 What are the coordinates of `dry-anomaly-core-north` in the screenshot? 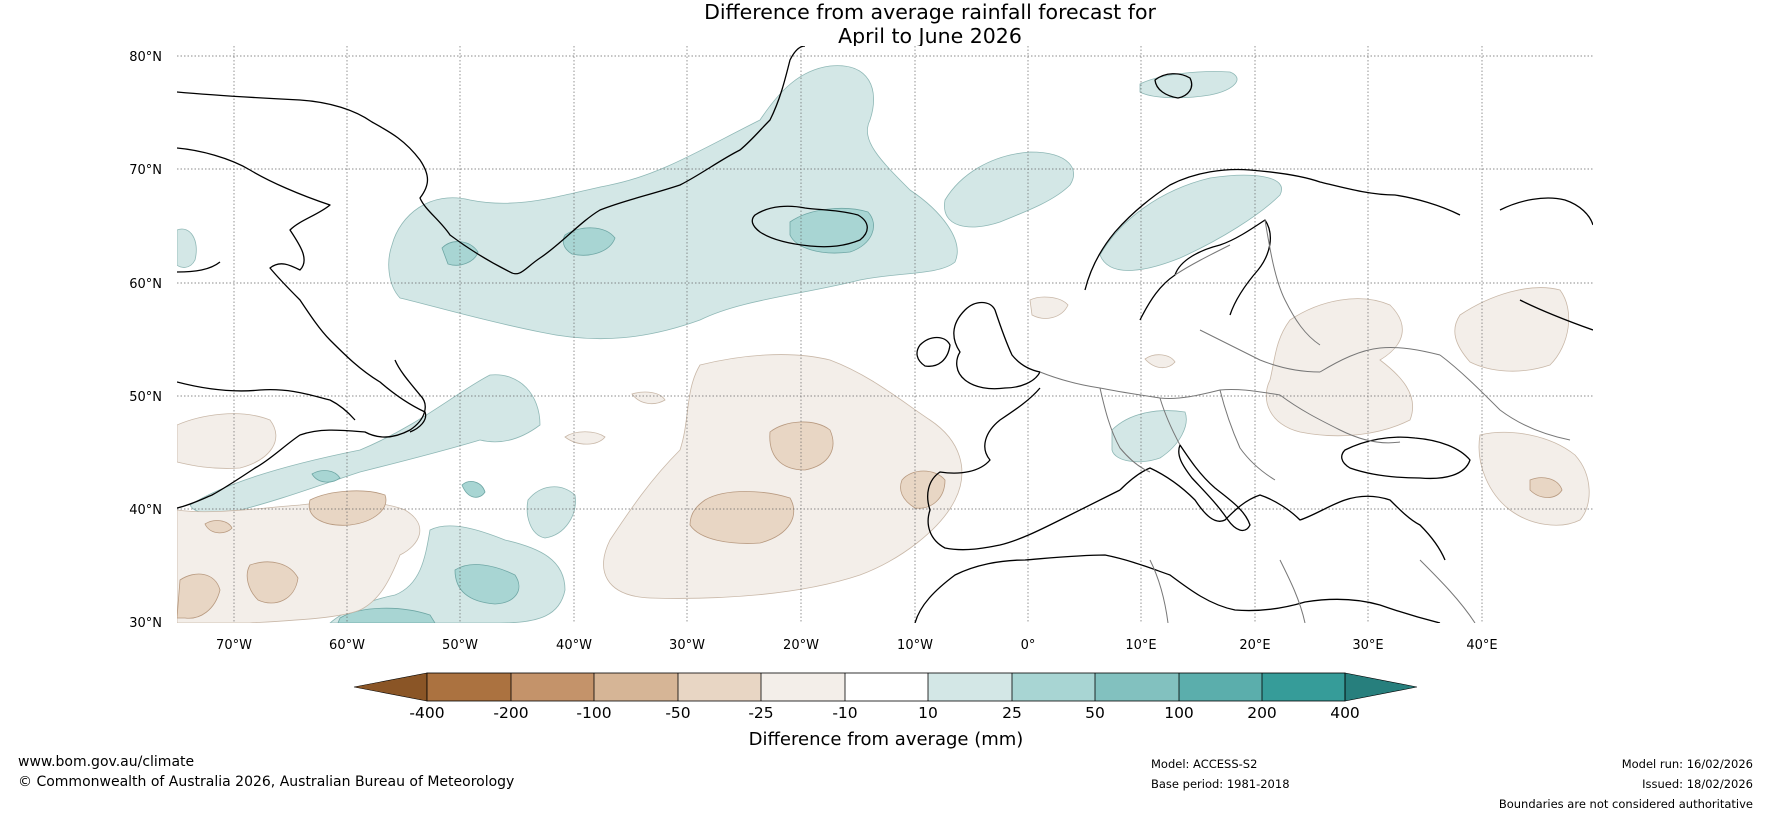 It's located at (801, 446).